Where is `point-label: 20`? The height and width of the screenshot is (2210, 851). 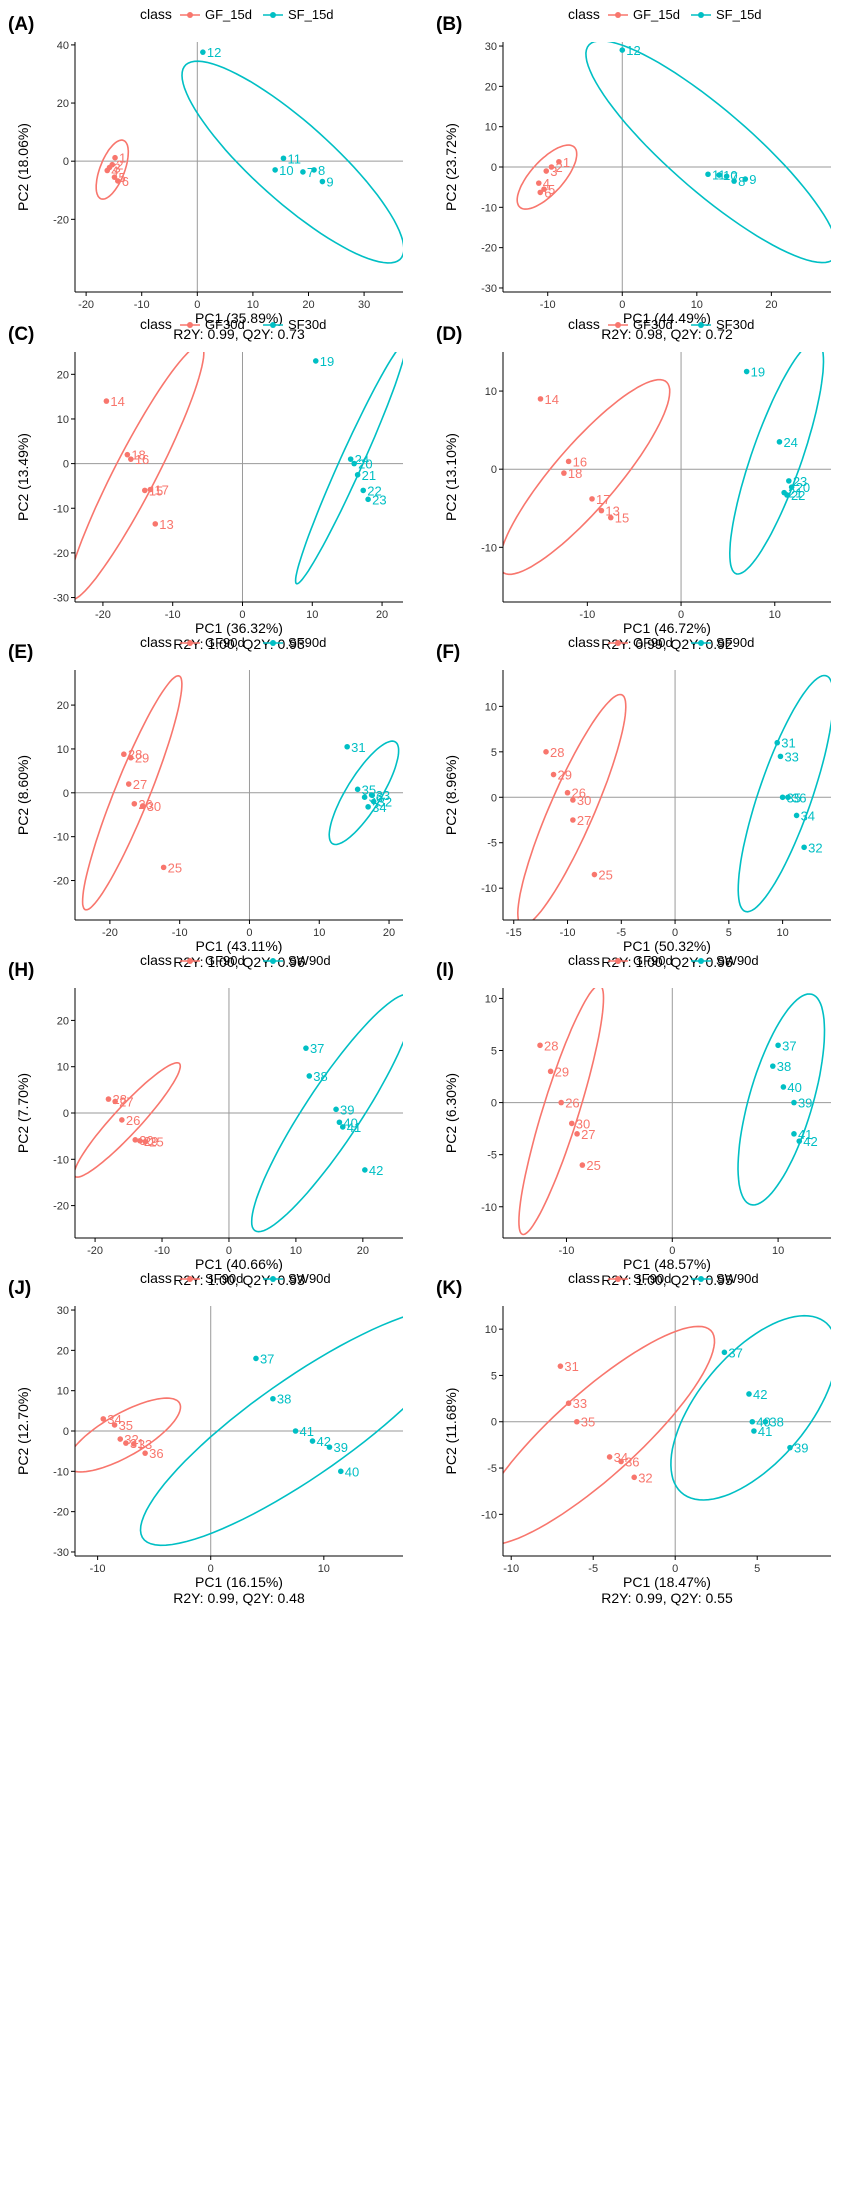 point-label: 20 is located at coordinates (803, 487).